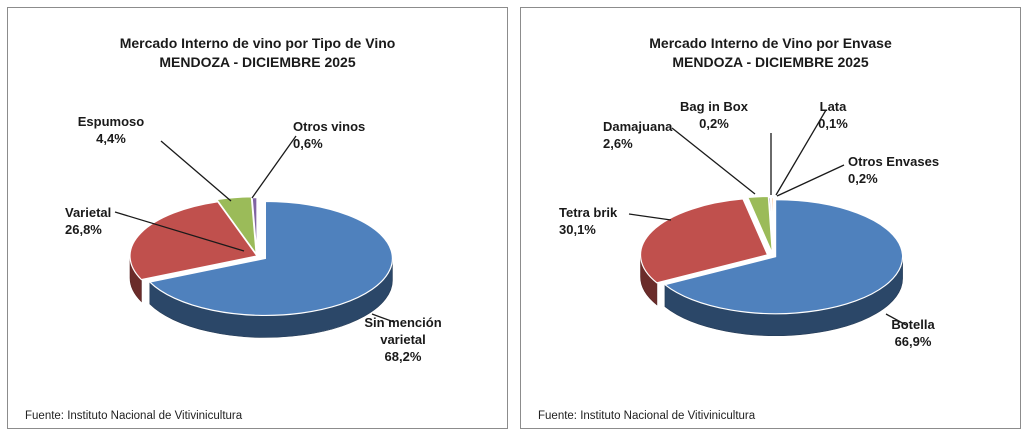  What do you see at coordinates (88, 221) in the screenshot?
I see `data-label-varietal: Varietal 26,8%` at bounding box center [88, 221].